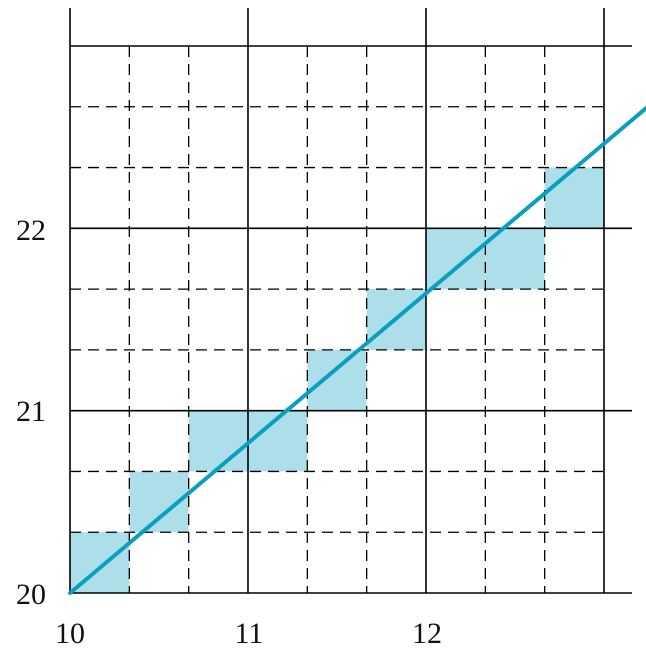 The width and height of the screenshot is (646, 648). I want to click on y-tick-label-21: 21, so click(31, 411).